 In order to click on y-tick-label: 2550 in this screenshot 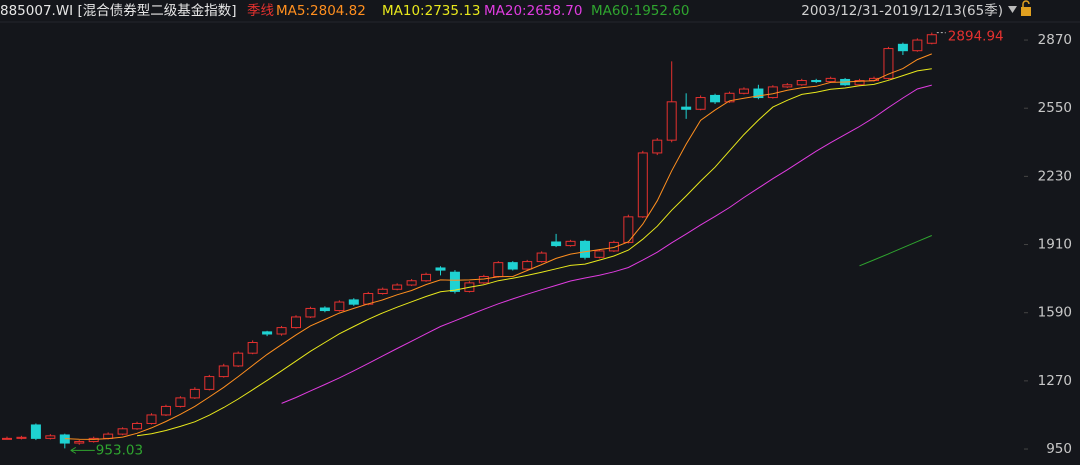, I will do `click(1055, 108)`.